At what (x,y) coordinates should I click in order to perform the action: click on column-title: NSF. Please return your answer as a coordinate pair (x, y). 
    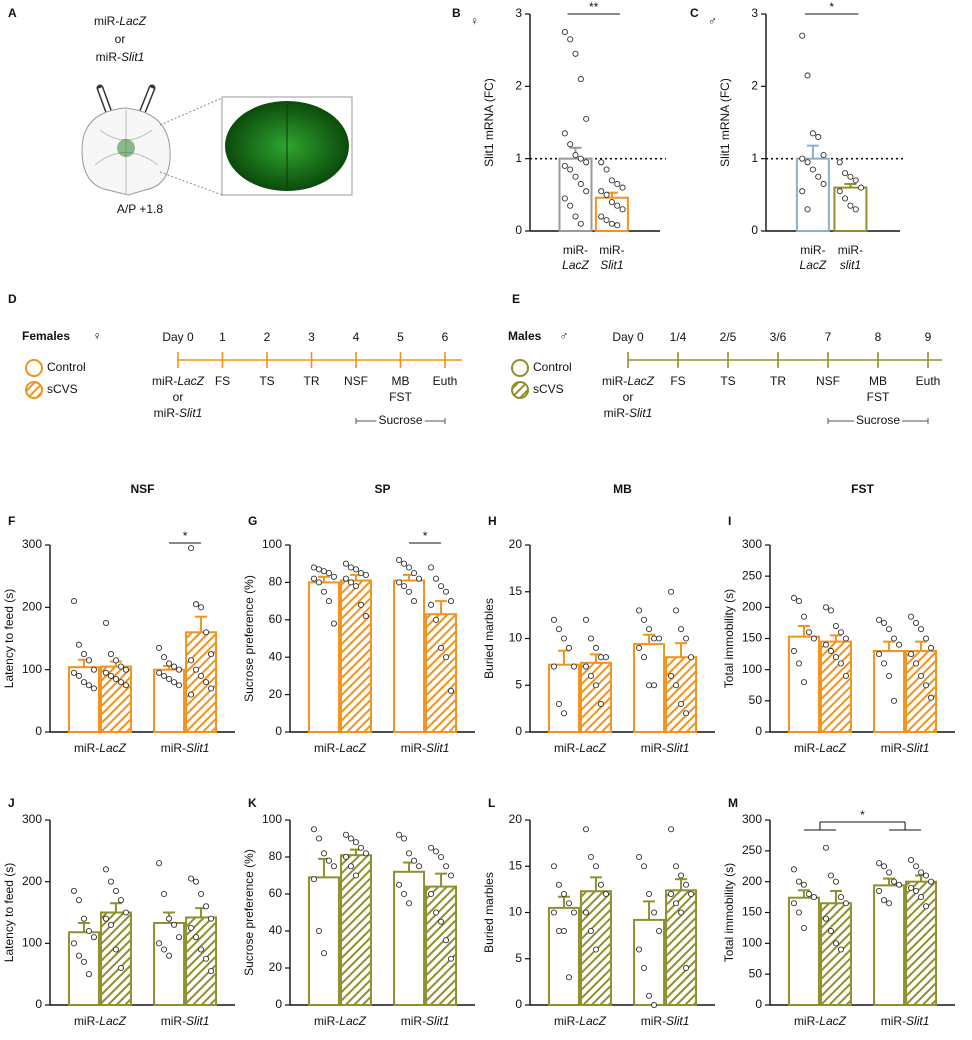
    Looking at the image, I should click on (143, 489).